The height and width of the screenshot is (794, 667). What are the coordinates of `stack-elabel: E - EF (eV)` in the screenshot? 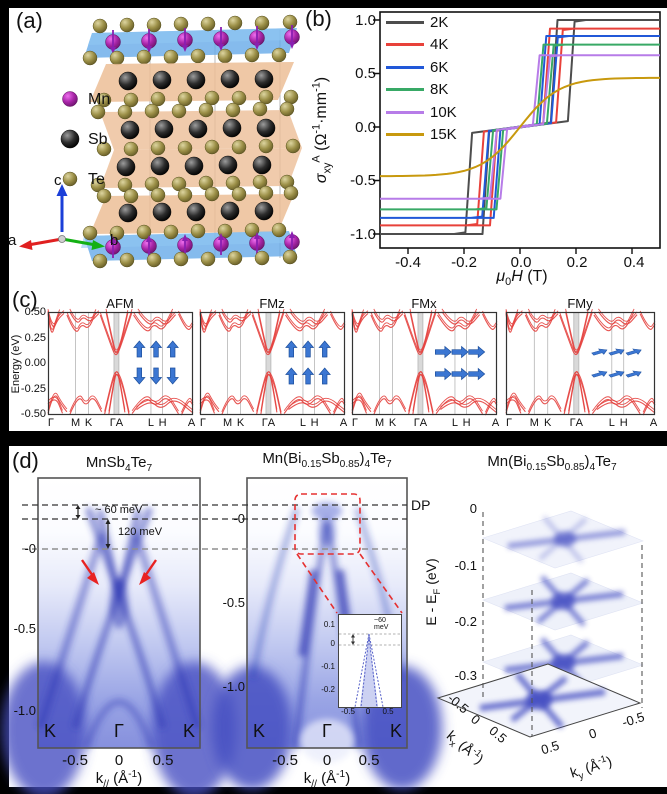 It's located at (433, 592).